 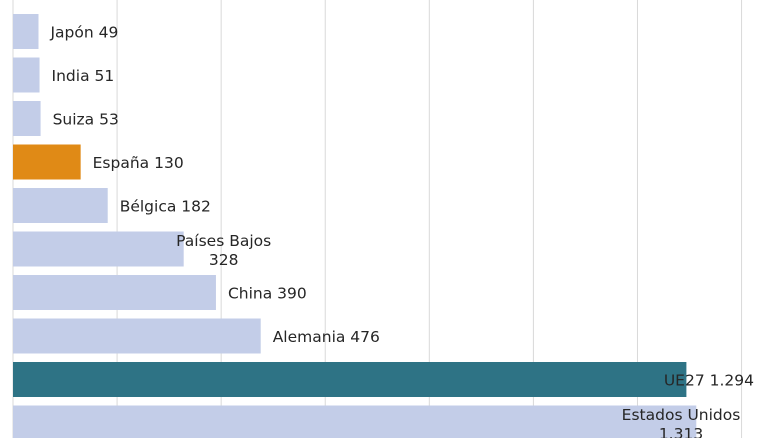 What do you see at coordinates (137, 336) in the screenshot?
I see `bar-alemania` at bounding box center [137, 336].